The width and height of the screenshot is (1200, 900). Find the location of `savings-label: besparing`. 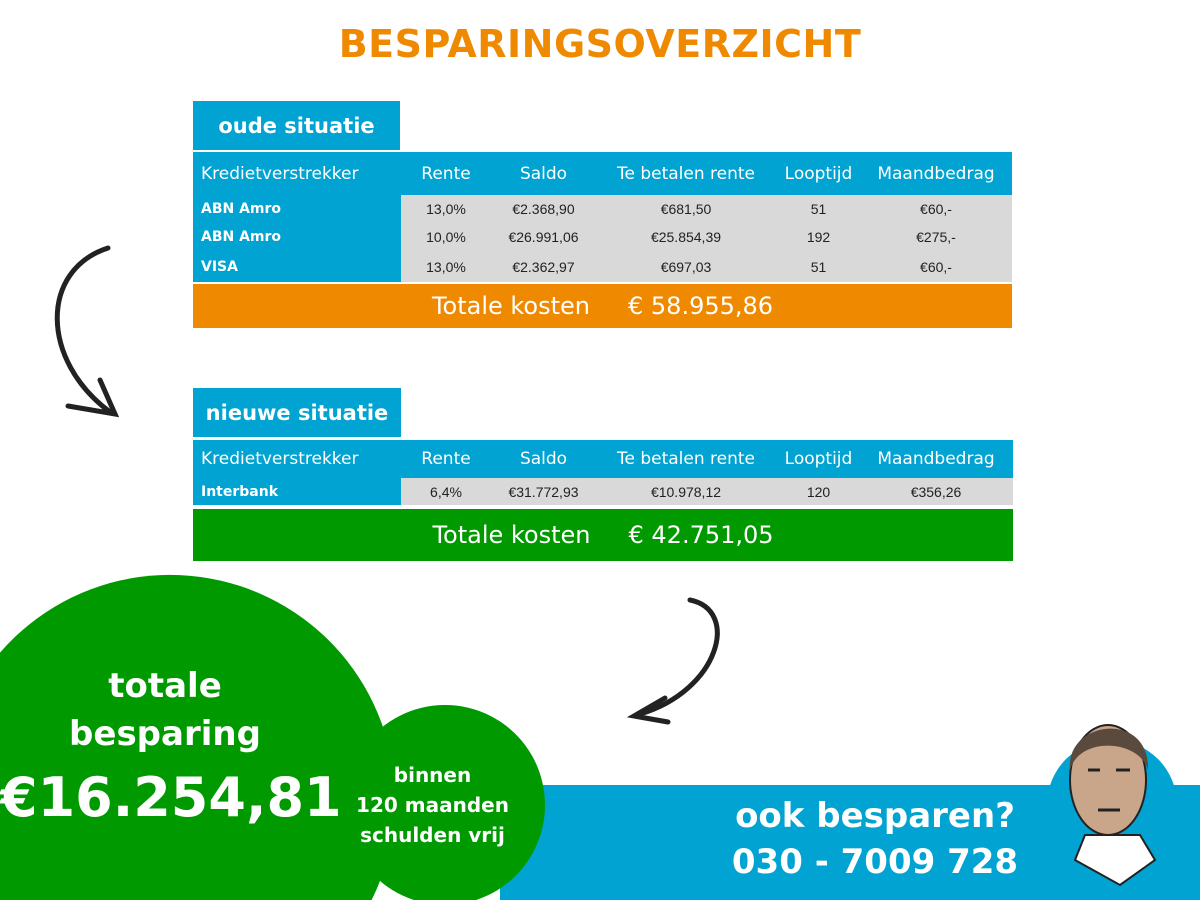

savings-label: besparing is located at coordinates (165, 734).